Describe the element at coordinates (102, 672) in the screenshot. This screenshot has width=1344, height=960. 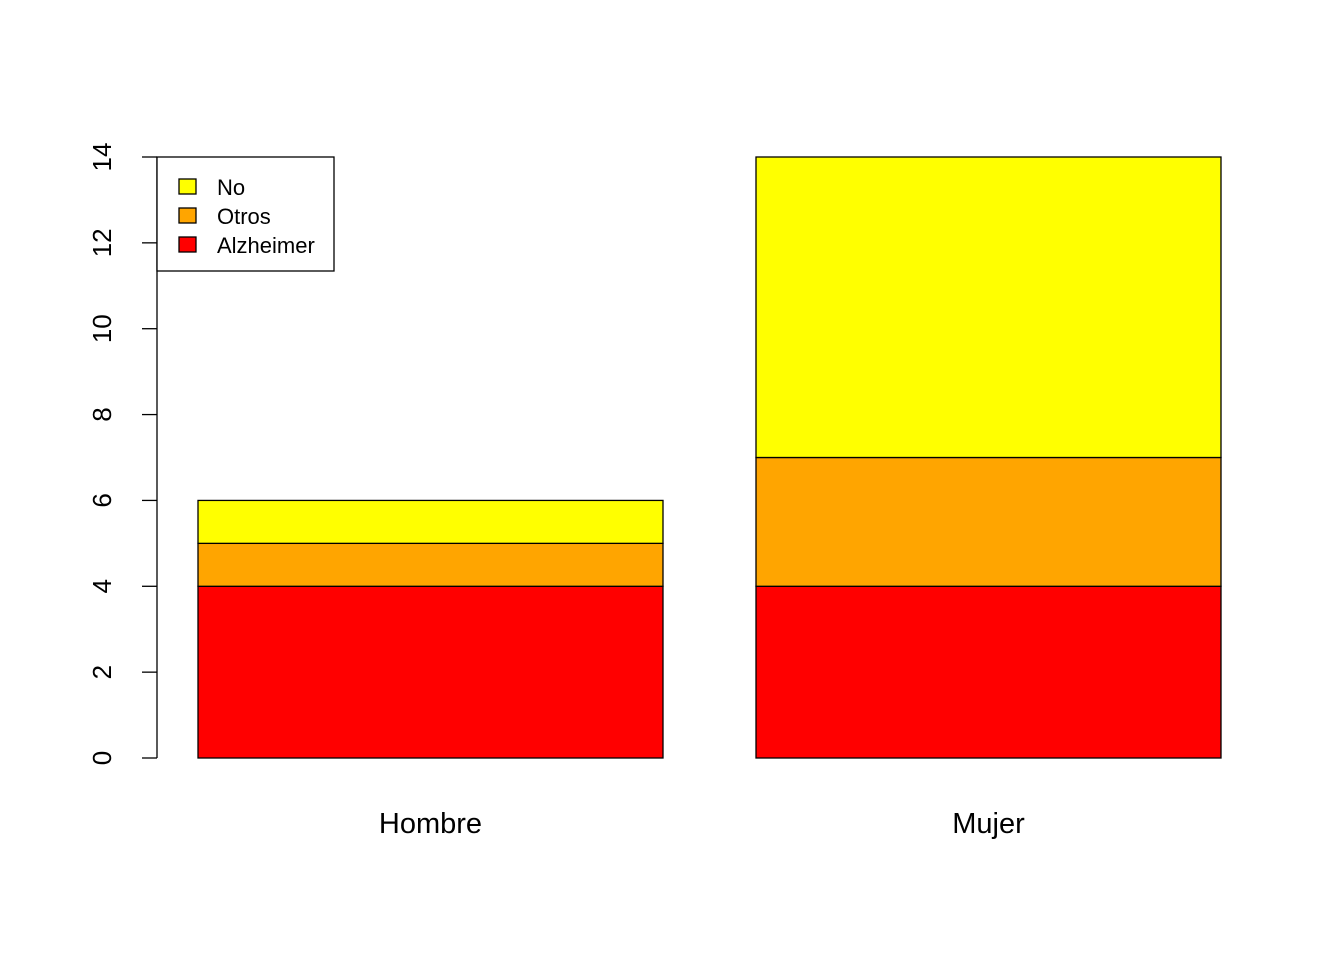
I see `y-tick-label: 2` at that location.